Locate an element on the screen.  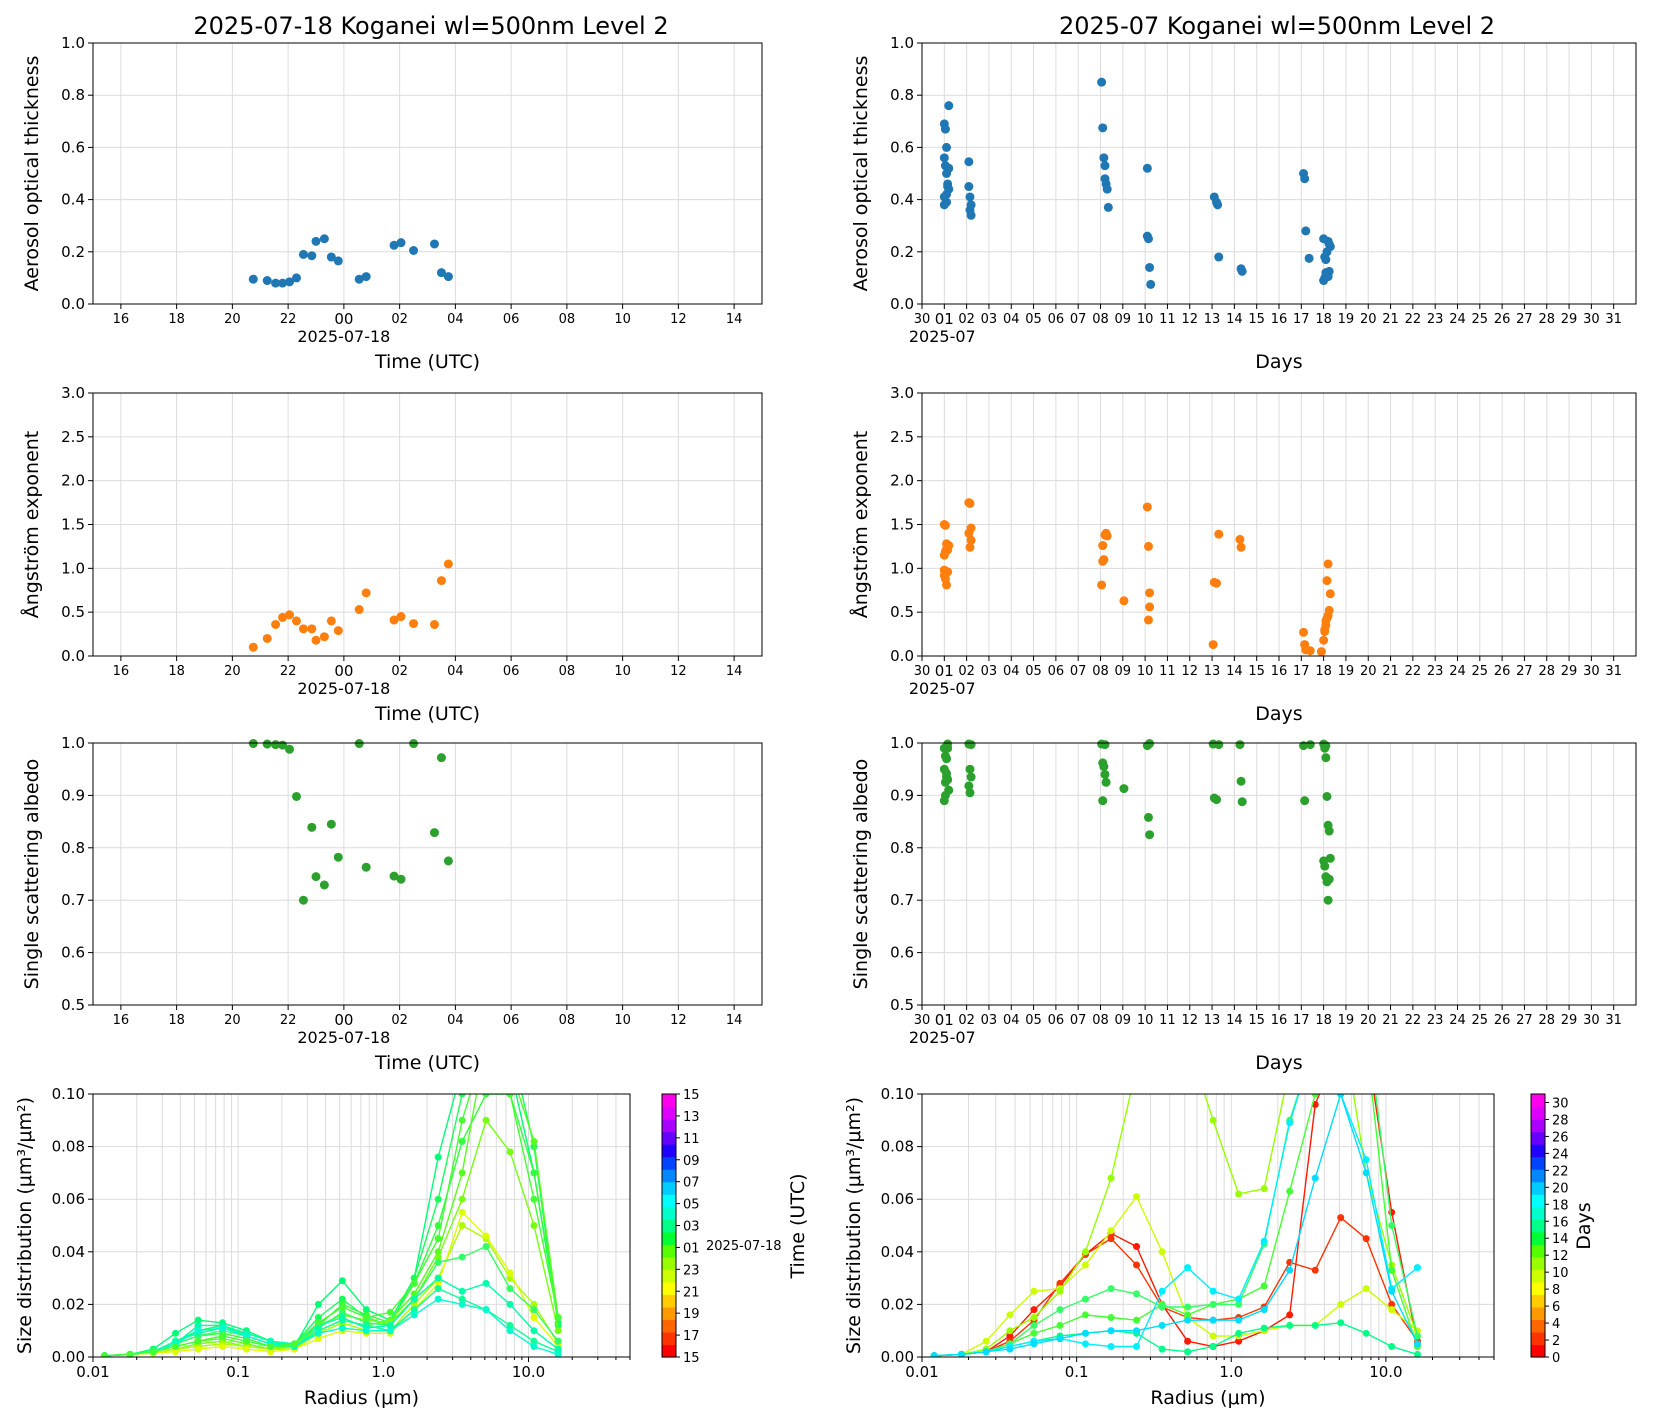
month-panel-2-xtick-label: 10 is located at coordinates (1145, 671).